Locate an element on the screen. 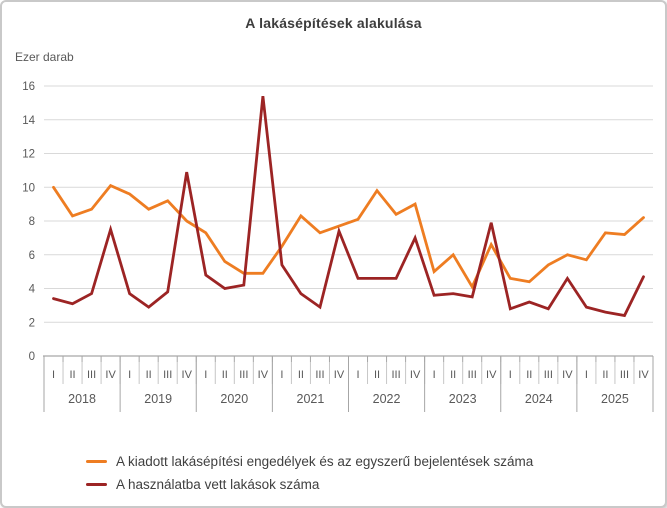  y-tick-label: 12 is located at coordinates (28, 155).